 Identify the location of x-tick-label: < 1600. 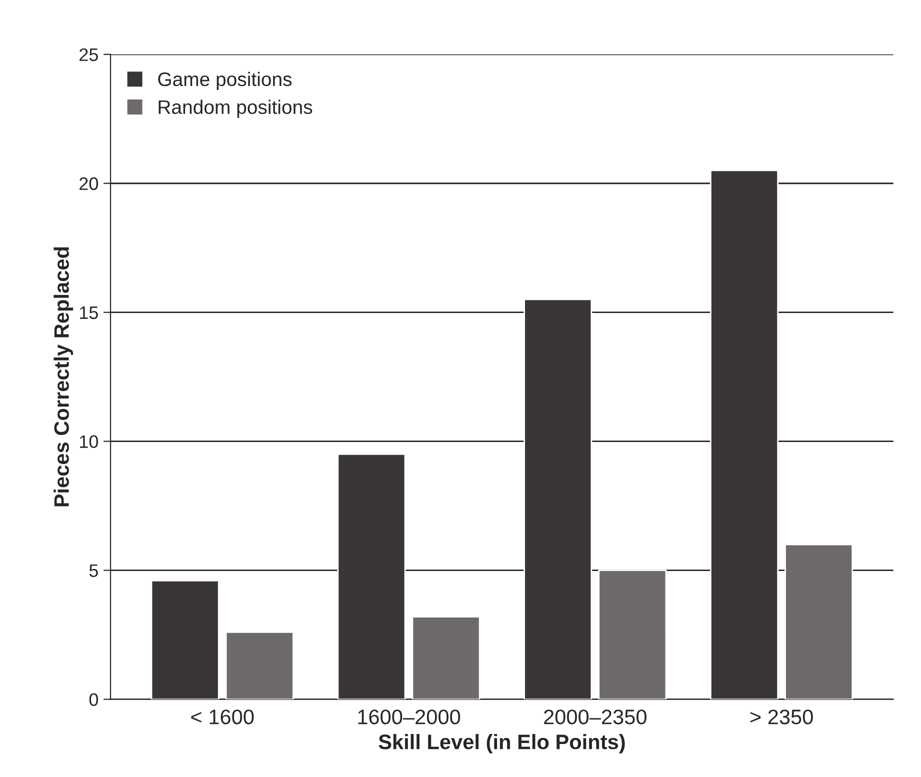
(222, 717).